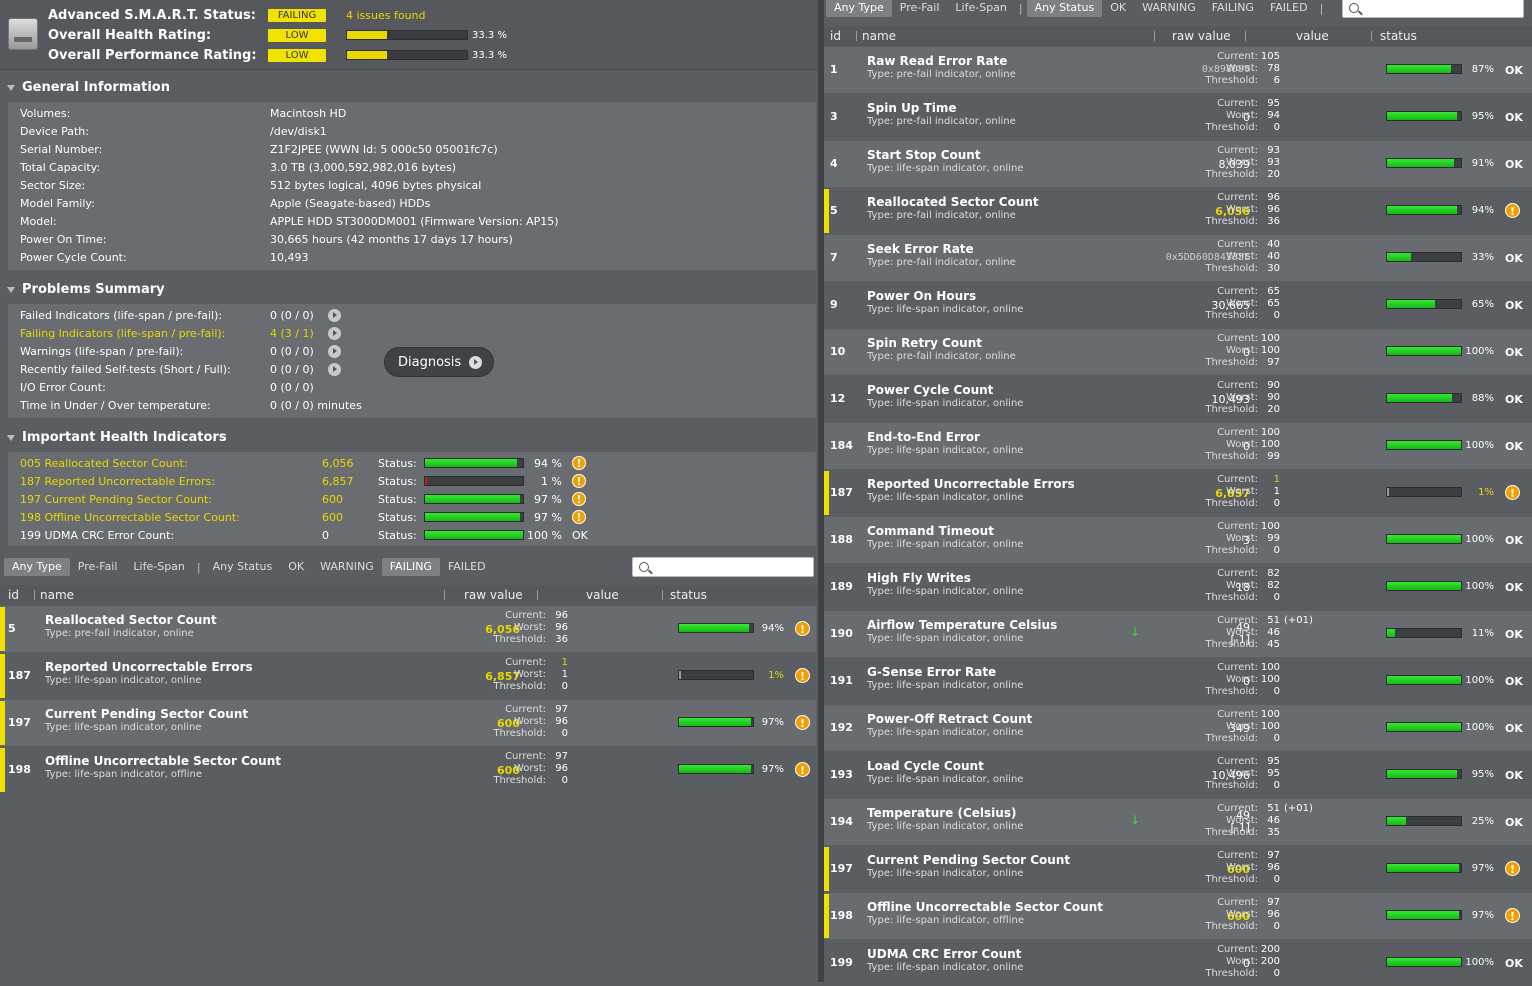  Describe the element at coordinates (152, 55) in the screenshot. I see `performance-rating-label: Overall Performance Rating:` at that location.